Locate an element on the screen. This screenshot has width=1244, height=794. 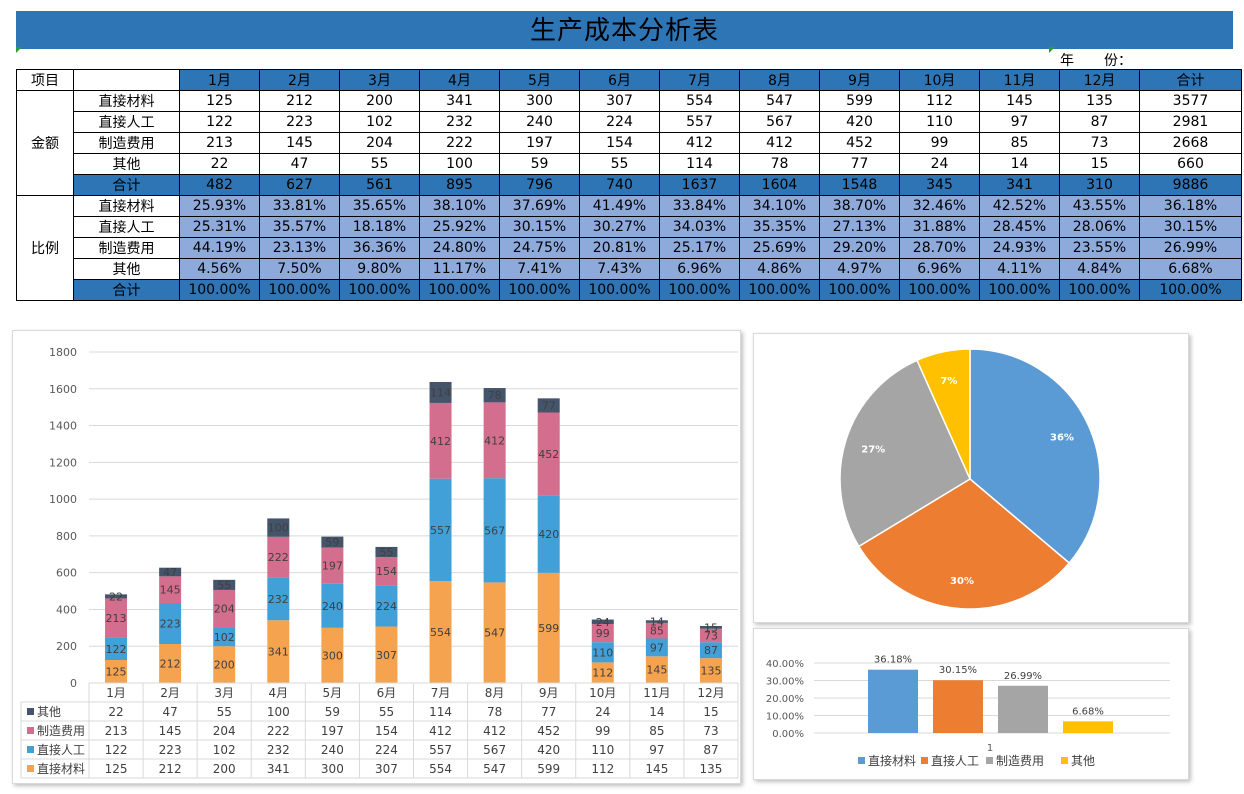
row-label-cell: 直接材料 is located at coordinates (126, 206).